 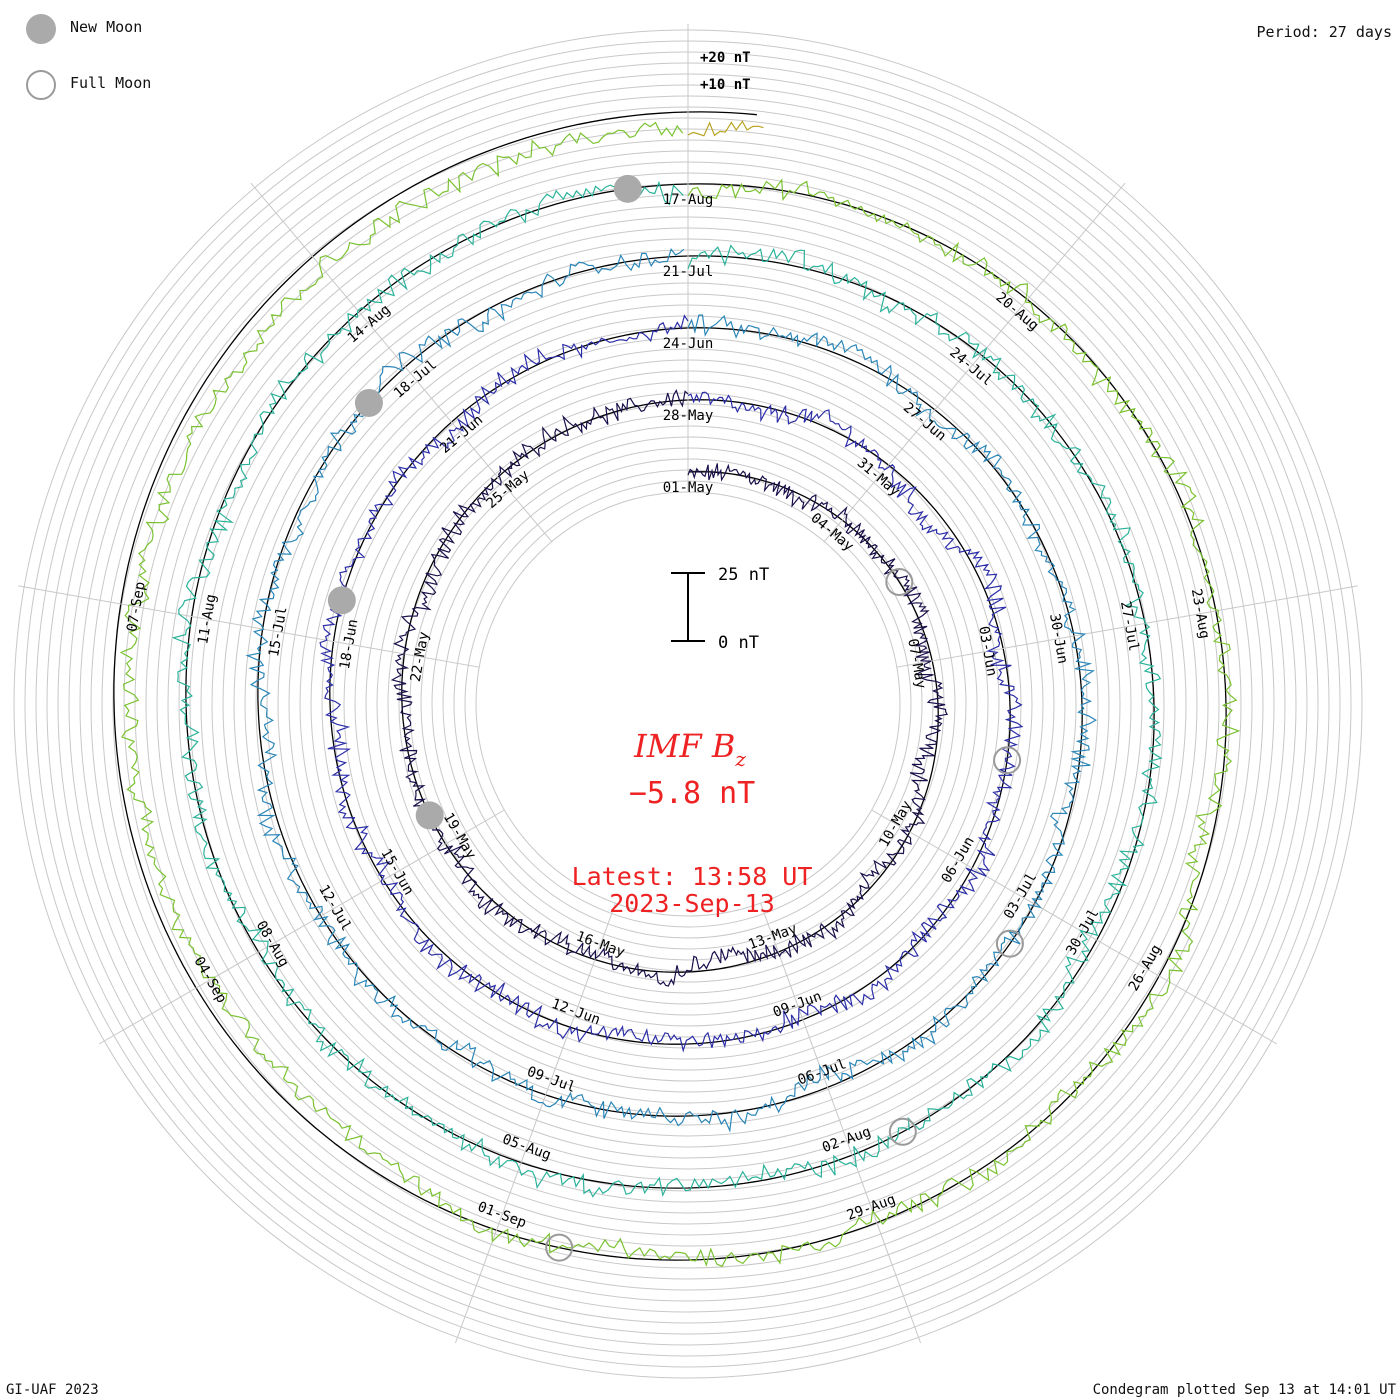 What do you see at coordinates (692, 903) in the screenshot?
I see `latest-date: 2023-Sep-13` at bounding box center [692, 903].